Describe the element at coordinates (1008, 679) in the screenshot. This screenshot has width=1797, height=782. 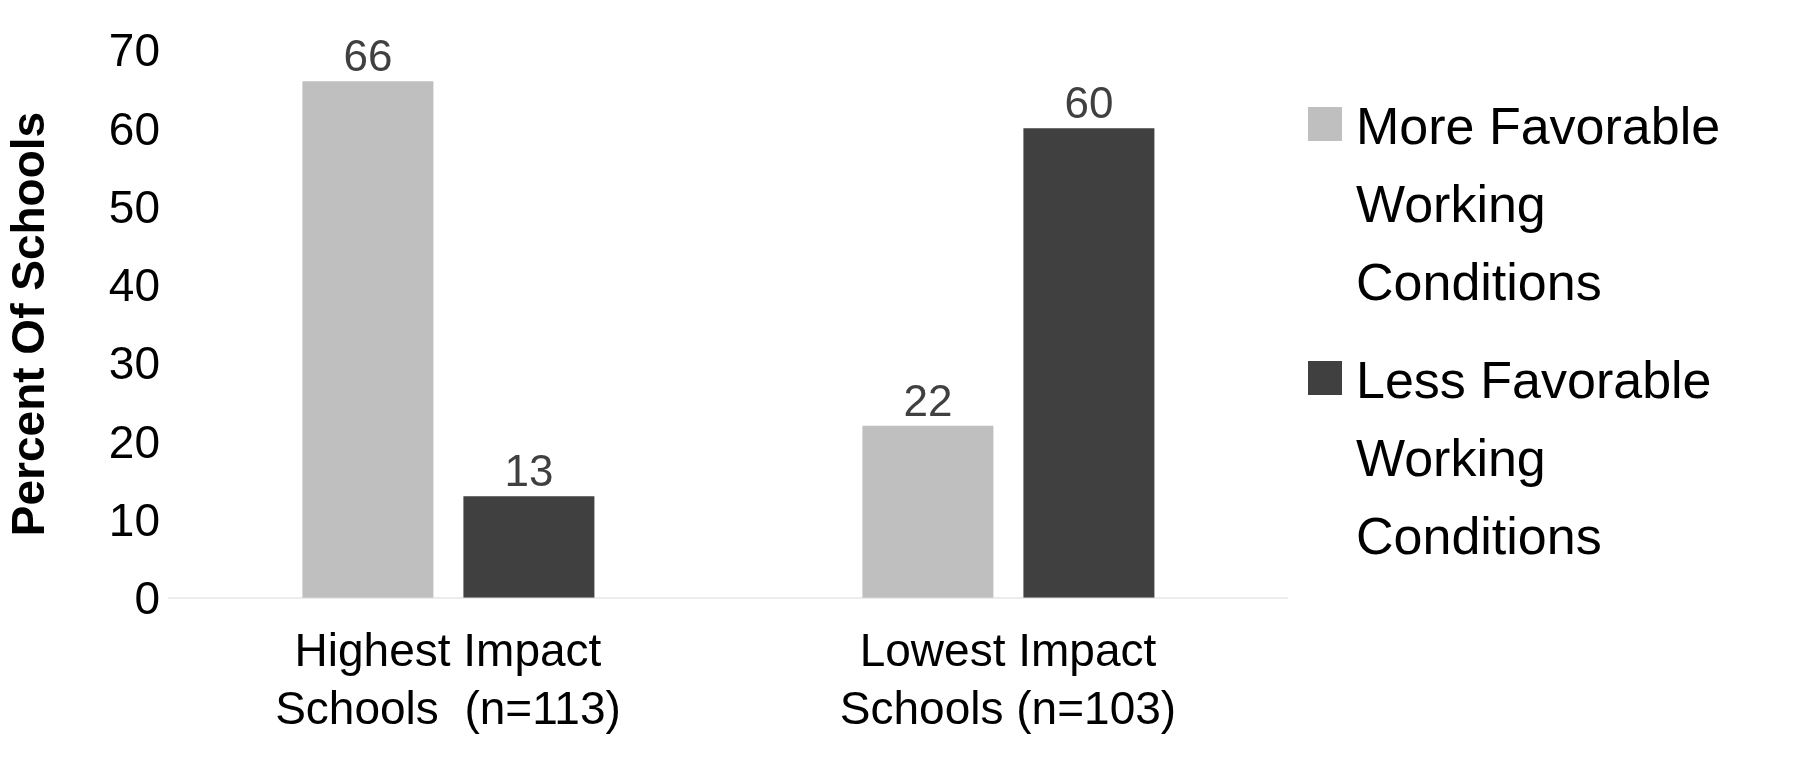
I see `x-tick-label: Lowest Impact Schools (n=103)` at that location.